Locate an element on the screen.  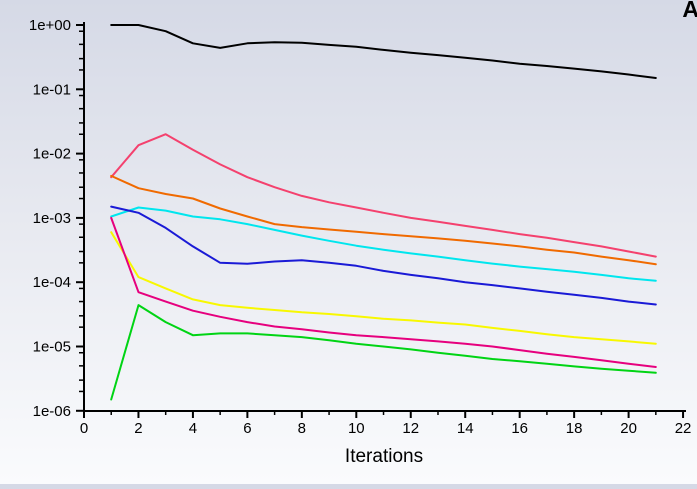
residual-black is located at coordinates (383, 51).